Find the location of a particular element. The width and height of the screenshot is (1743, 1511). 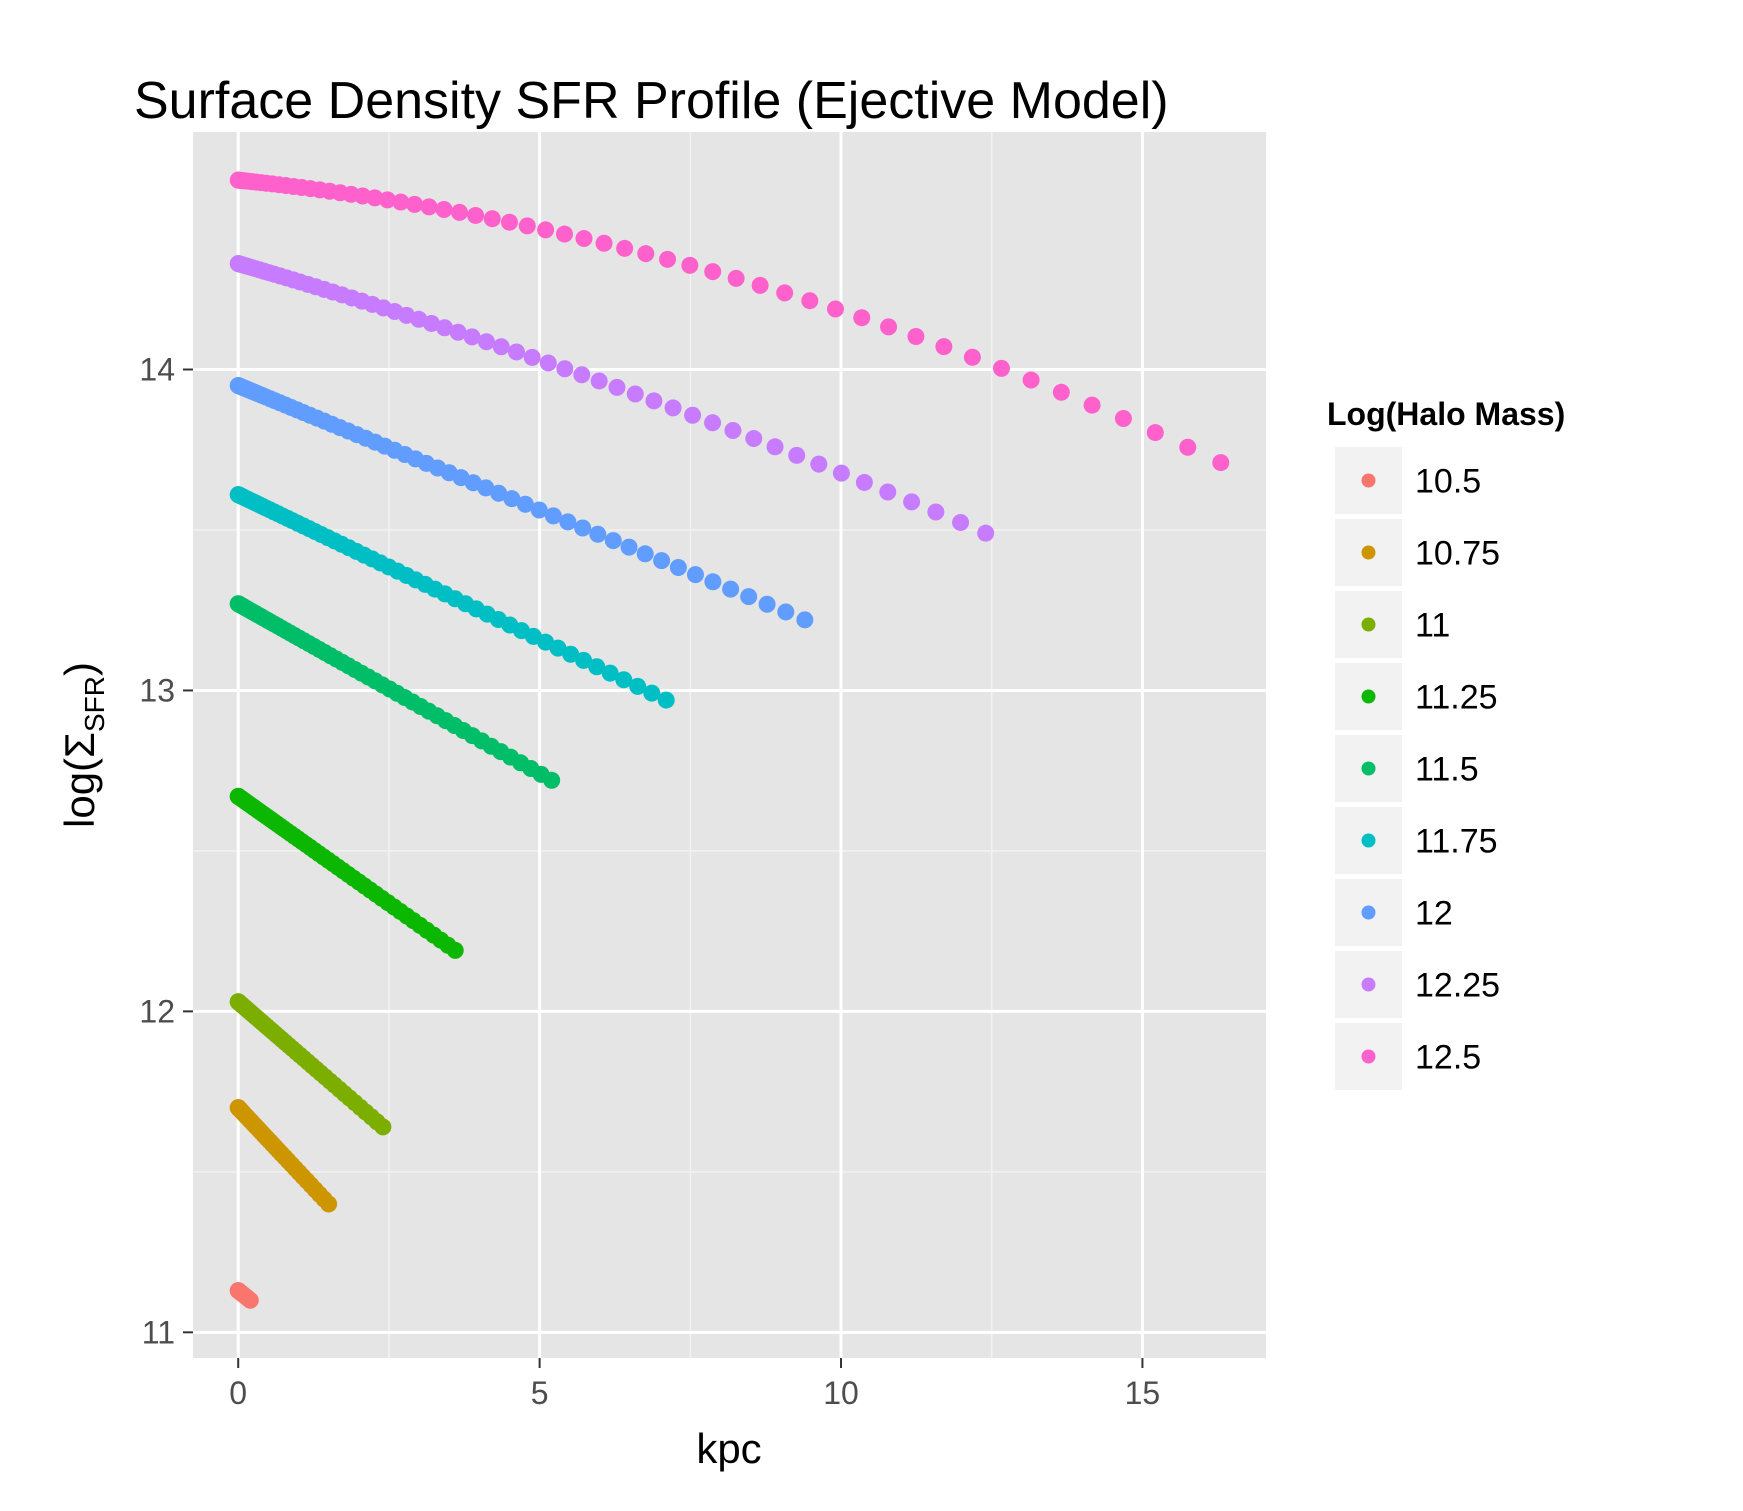

series-12.25 is located at coordinates (612, 398).